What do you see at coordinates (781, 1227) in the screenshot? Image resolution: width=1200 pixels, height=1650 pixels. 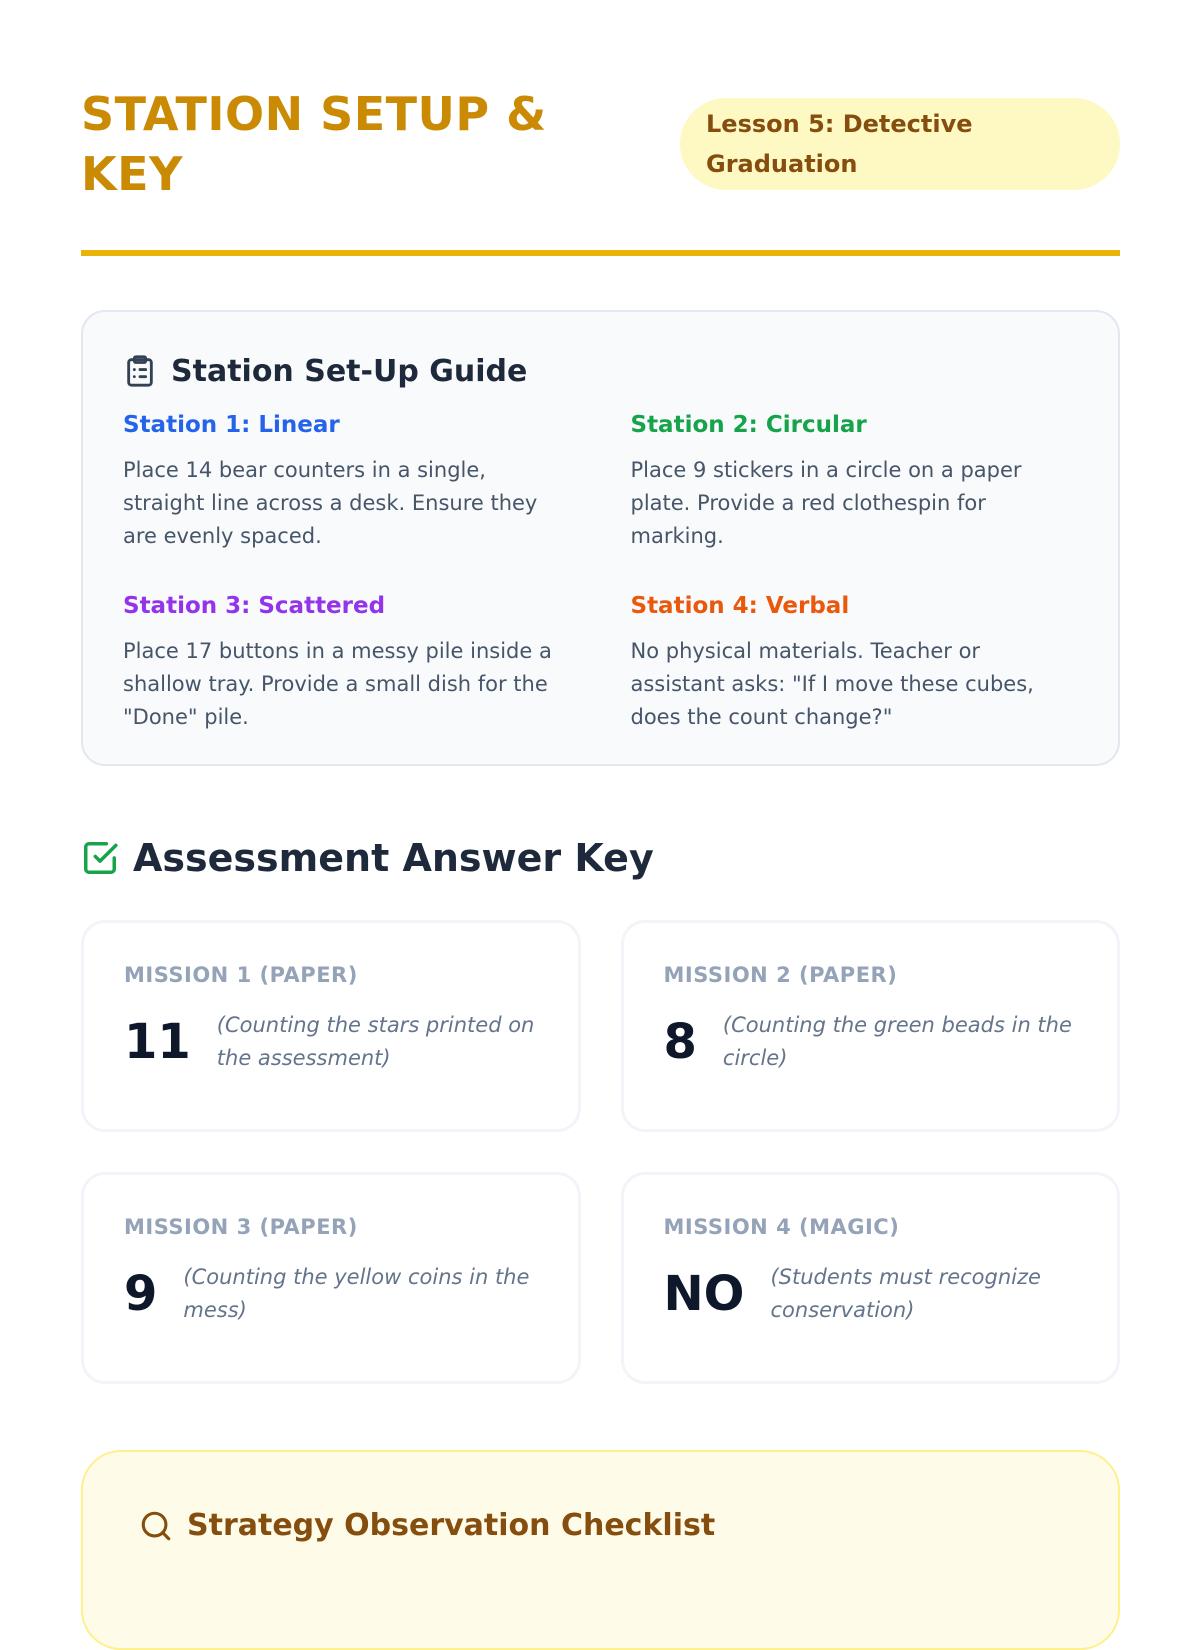 I see `mission-label: MISSION 4 (MAGIC)` at bounding box center [781, 1227].